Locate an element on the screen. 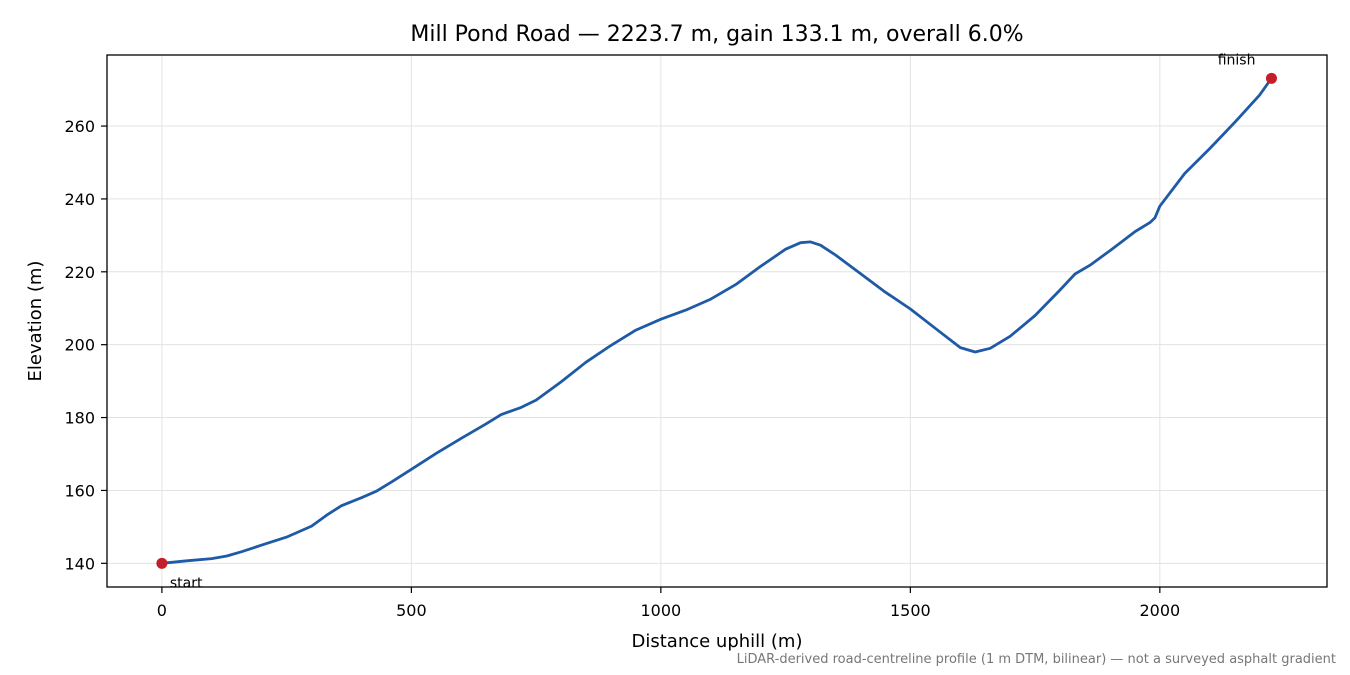 The image size is (1350, 675). y-tick-label: 180 is located at coordinates (79, 418).